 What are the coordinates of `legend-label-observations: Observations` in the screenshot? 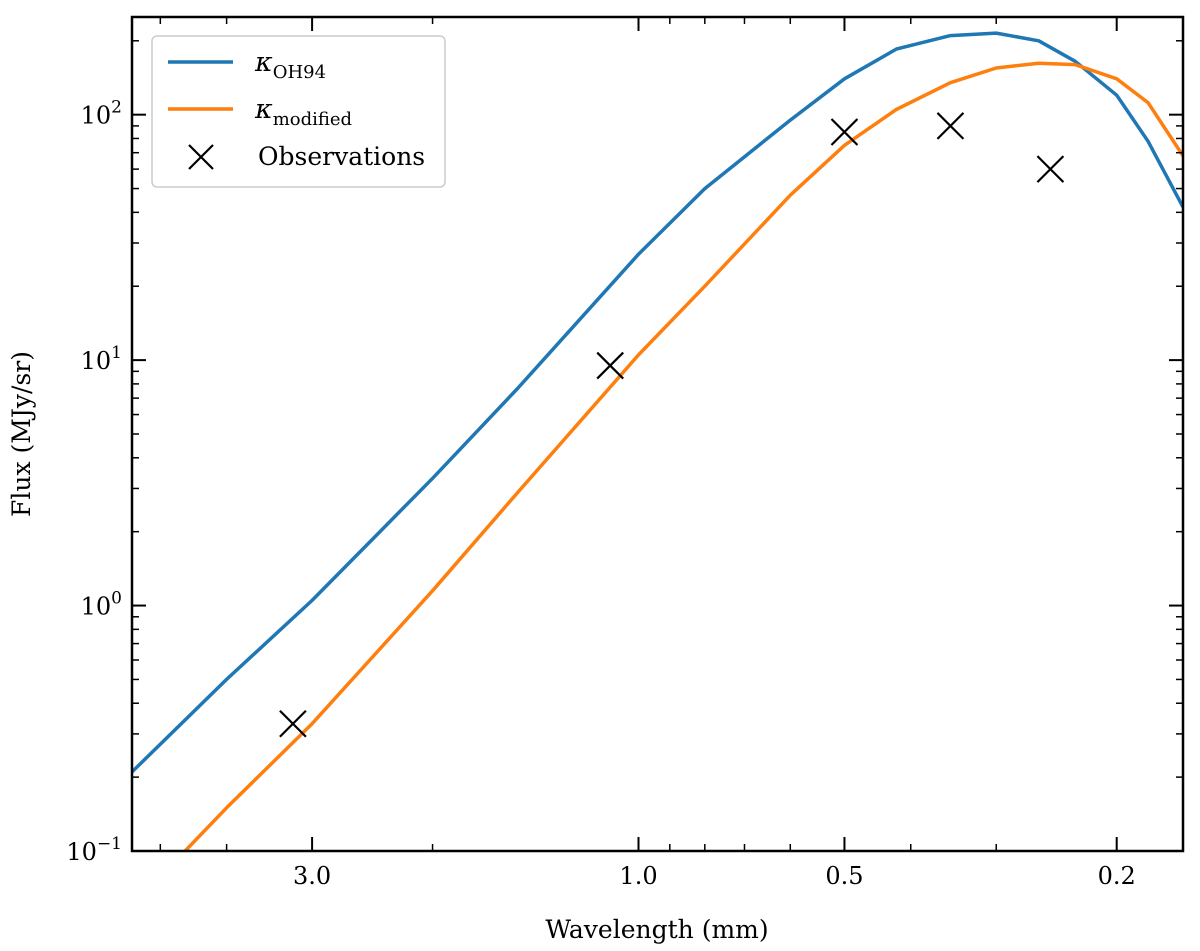 It's located at (341, 156).